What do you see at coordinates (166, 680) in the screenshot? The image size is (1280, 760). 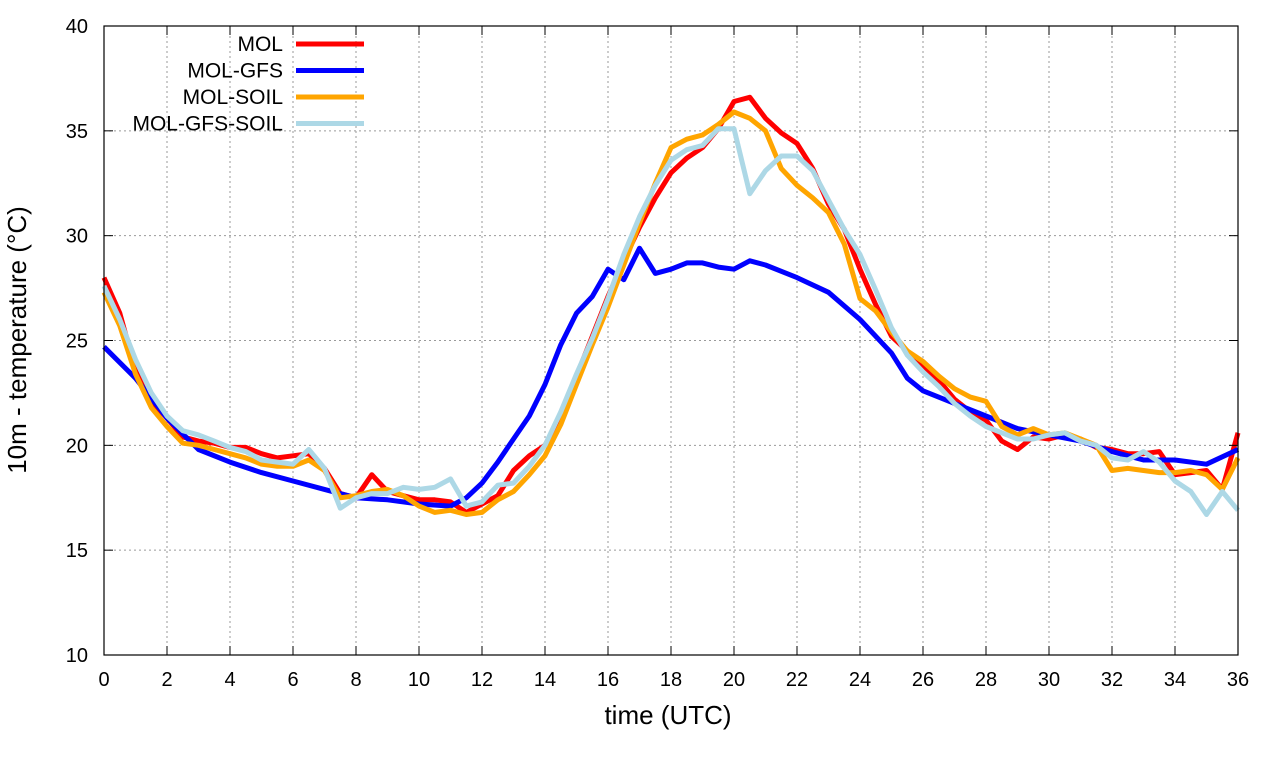 I see `x-tick-label: 2` at bounding box center [166, 680].